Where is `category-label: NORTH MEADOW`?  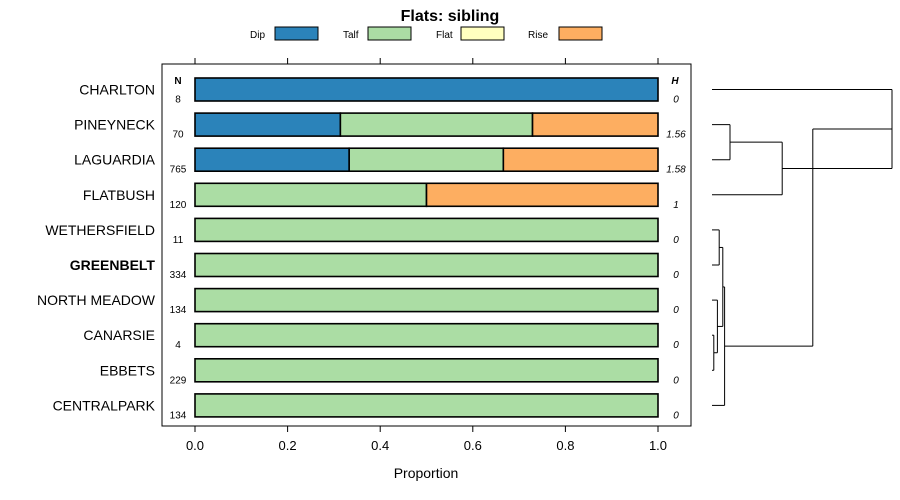 category-label: NORTH MEADOW is located at coordinates (96, 300).